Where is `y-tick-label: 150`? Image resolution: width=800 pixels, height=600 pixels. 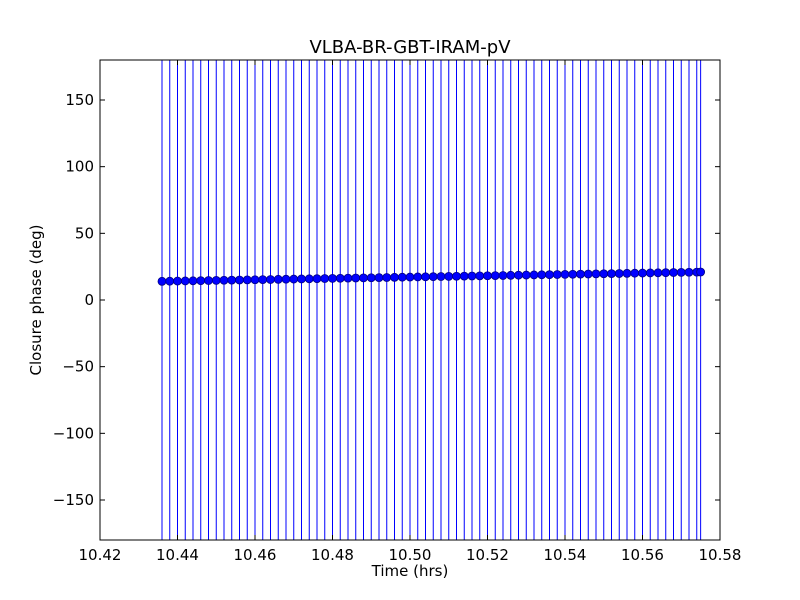 y-tick-label: 150 is located at coordinates (79, 100).